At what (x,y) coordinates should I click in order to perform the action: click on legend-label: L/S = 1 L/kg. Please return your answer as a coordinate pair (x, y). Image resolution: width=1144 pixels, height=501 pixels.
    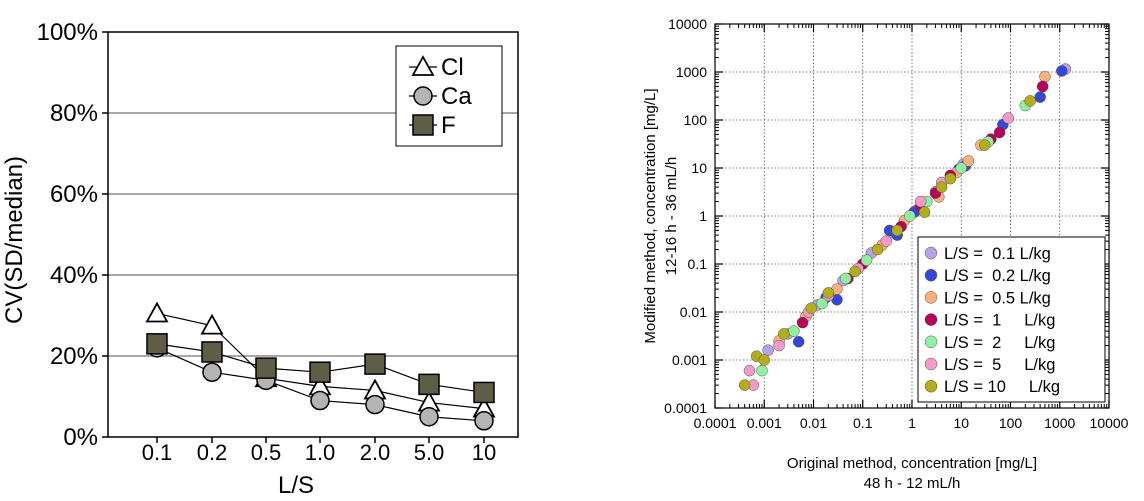
    Looking at the image, I should click on (999, 321).